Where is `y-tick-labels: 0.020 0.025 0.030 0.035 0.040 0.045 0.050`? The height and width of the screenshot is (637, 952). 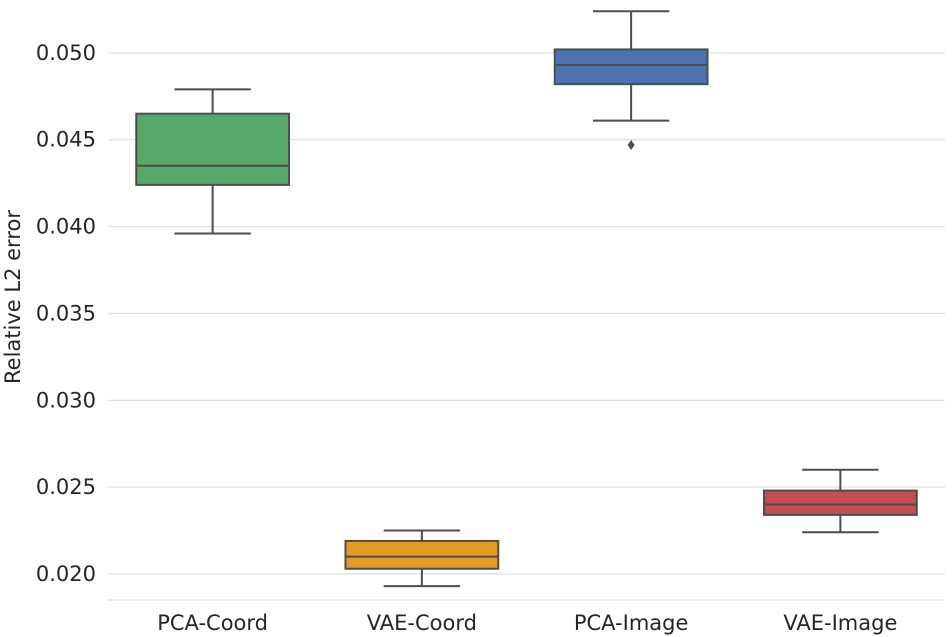 y-tick-labels: 0.020 0.025 0.030 0.035 0.040 0.045 0.050 is located at coordinates (66, 313).